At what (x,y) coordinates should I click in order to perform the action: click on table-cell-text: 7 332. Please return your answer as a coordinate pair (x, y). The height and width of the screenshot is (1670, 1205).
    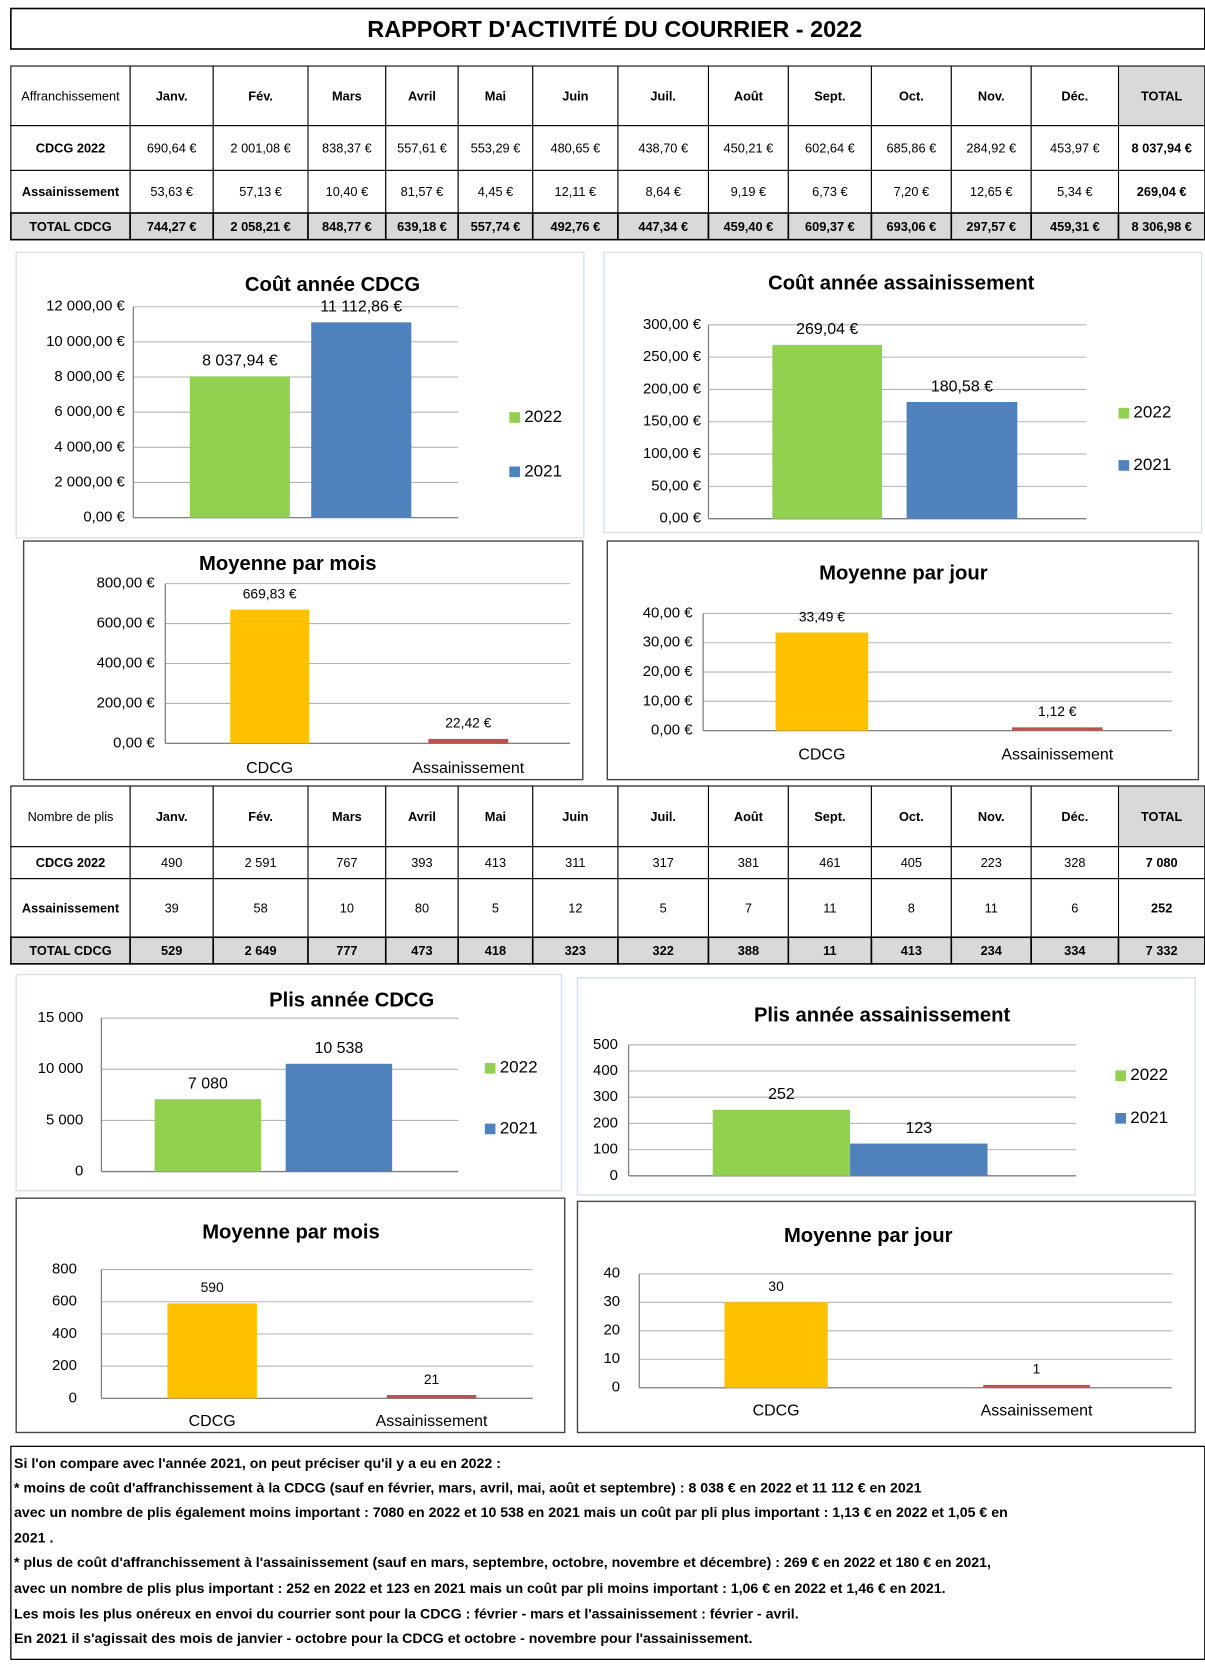
    Looking at the image, I should click on (1162, 950).